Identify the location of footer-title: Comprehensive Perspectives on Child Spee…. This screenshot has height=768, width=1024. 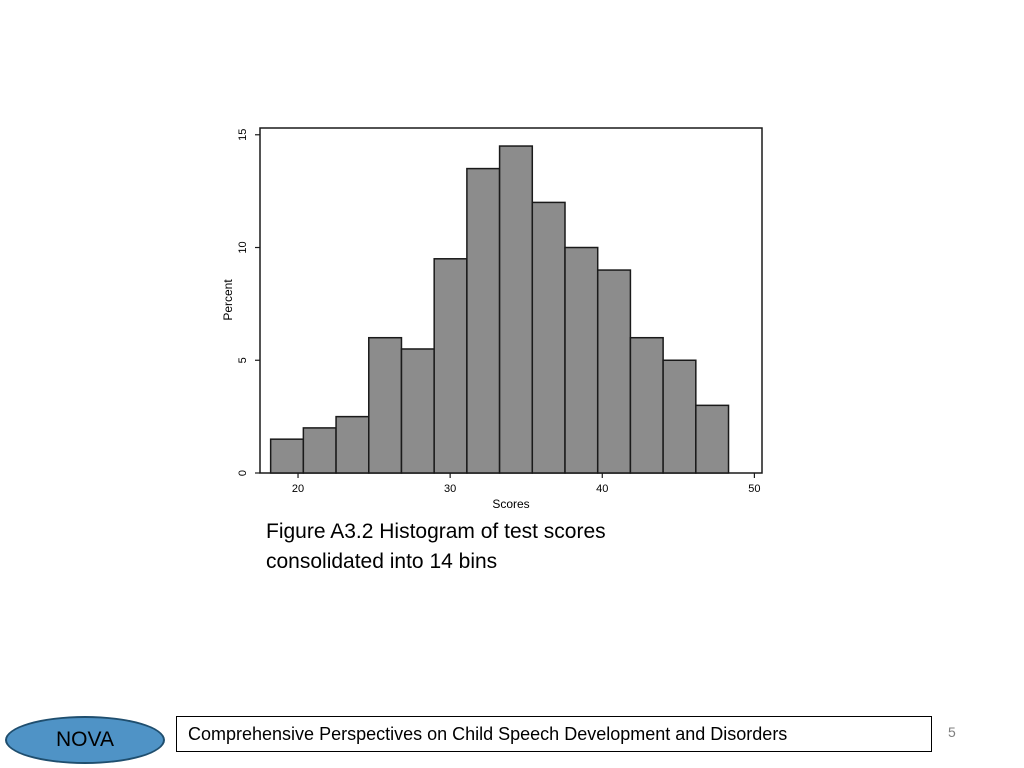
(488, 733).